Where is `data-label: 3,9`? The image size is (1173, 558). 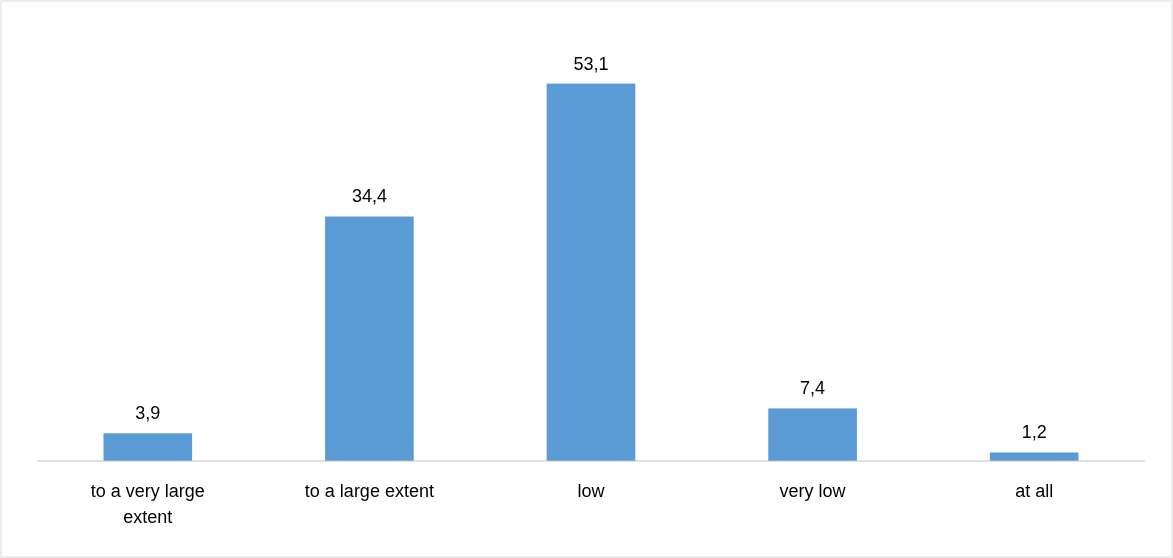 data-label: 3,9 is located at coordinates (148, 413).